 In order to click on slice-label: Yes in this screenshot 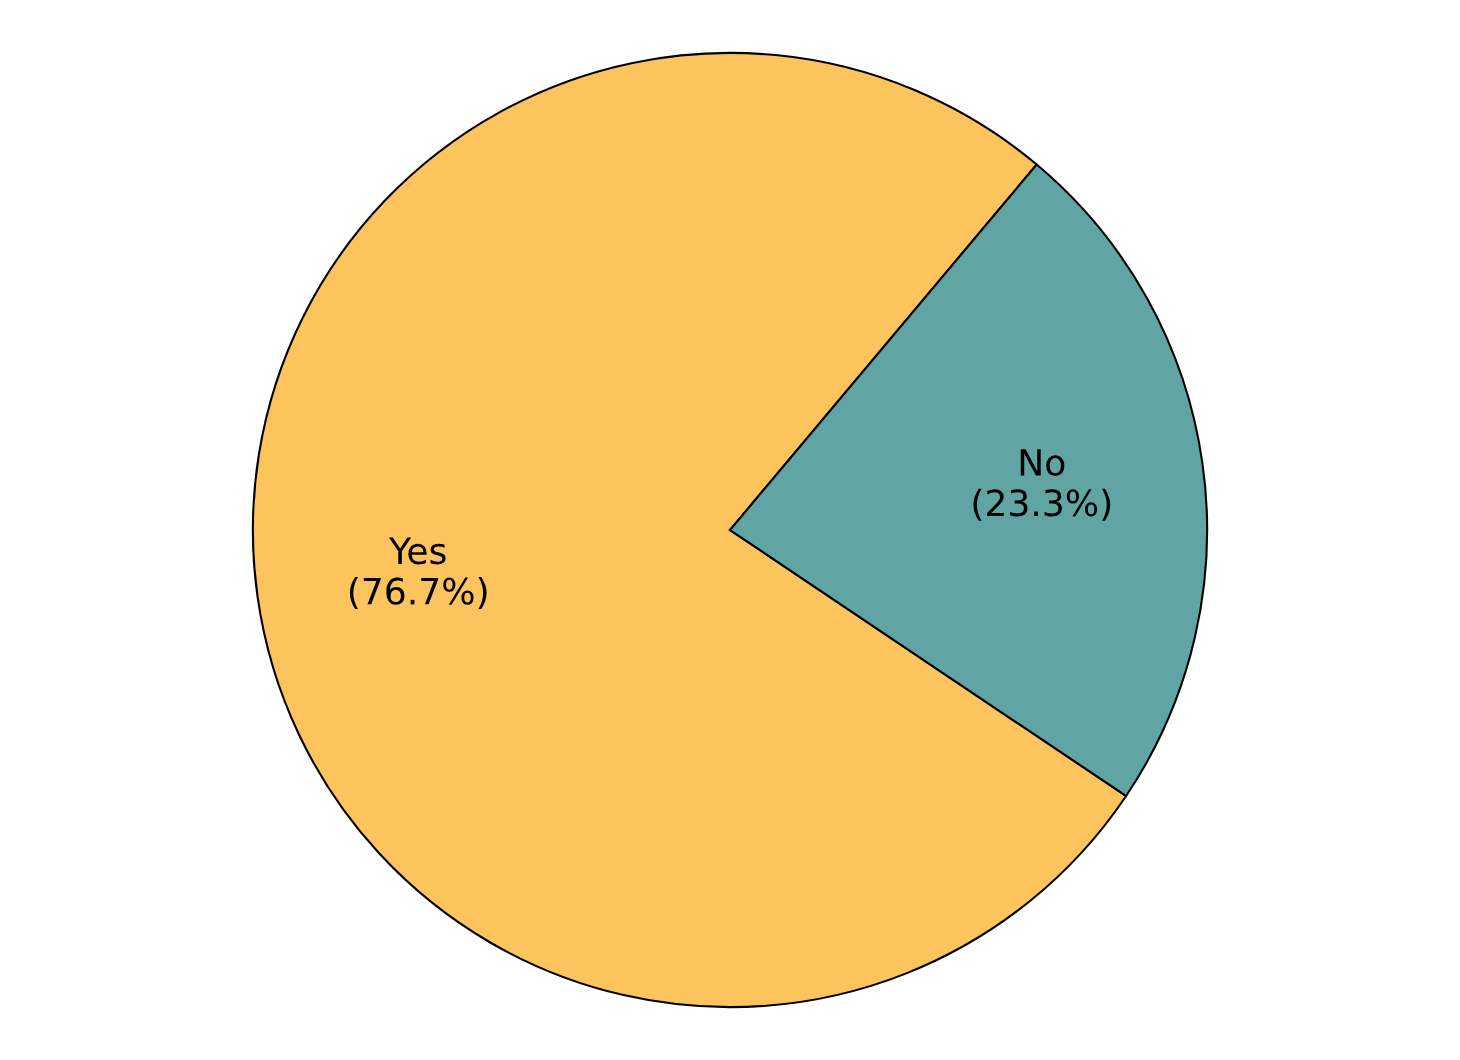, I will do `click(417, 551)`.